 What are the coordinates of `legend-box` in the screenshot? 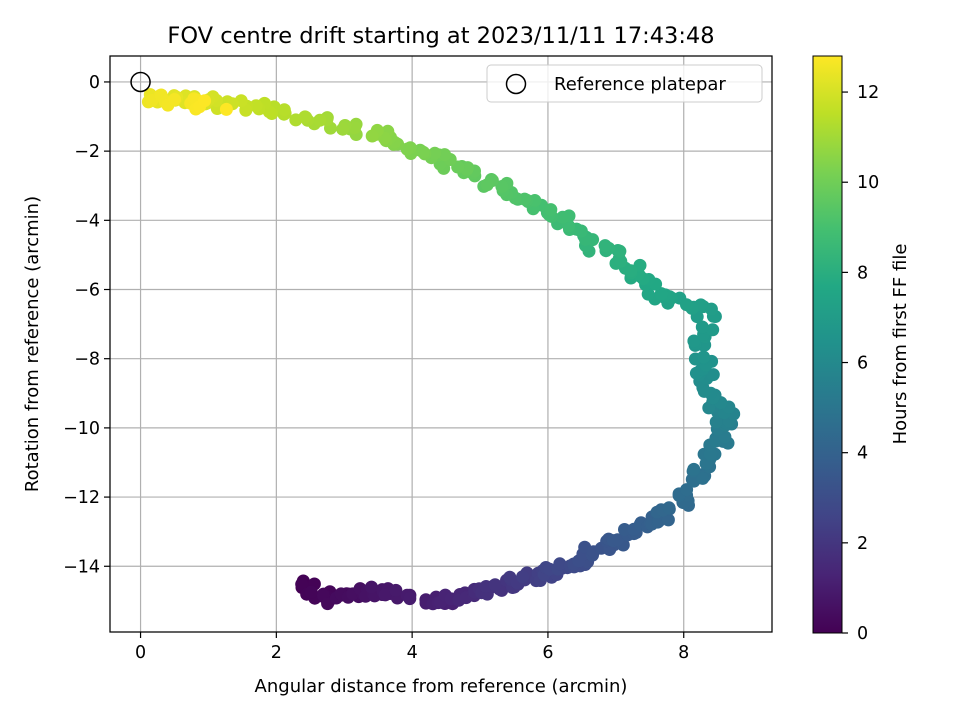 It's located at (624, 83).